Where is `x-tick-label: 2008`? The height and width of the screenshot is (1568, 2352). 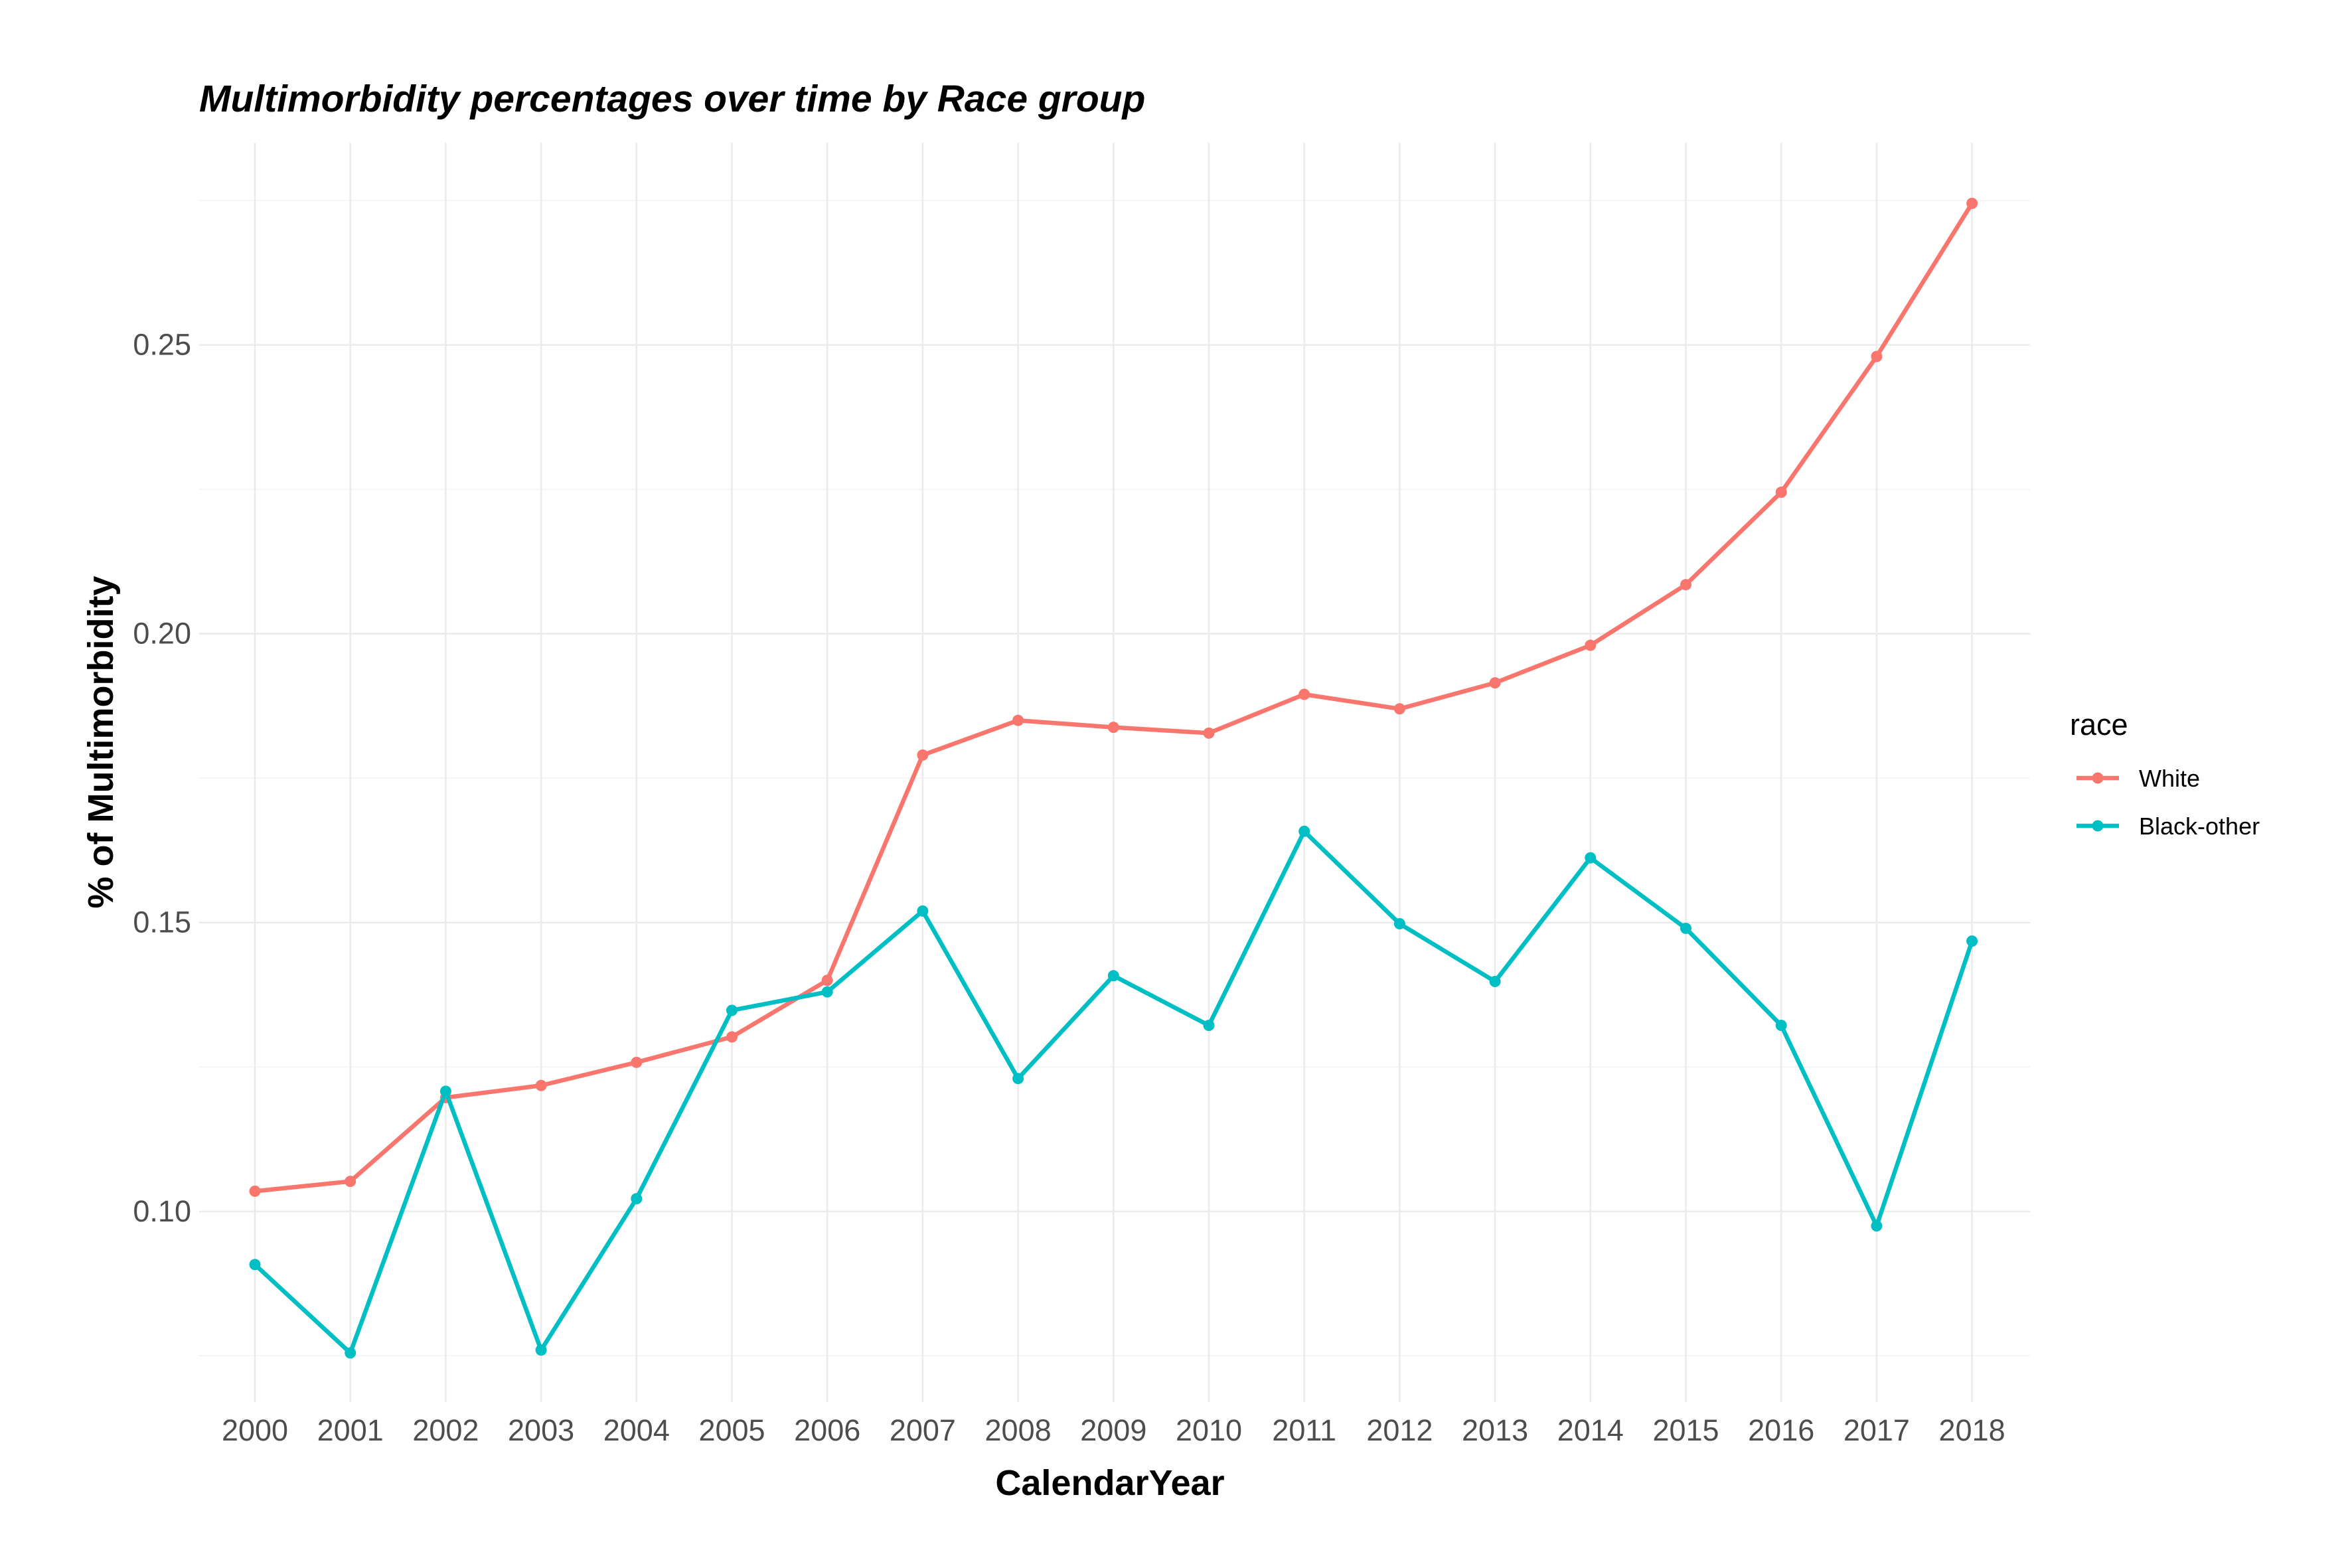 x-tick-label: 2008 is located at coordinates (1019, 1430).